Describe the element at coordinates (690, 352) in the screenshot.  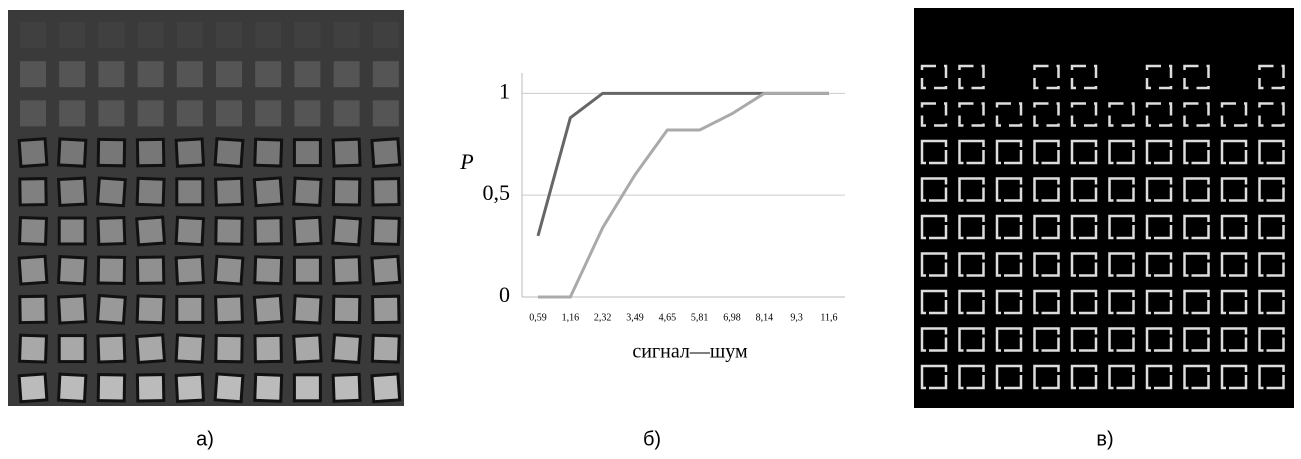
I see `x-axis-label: сигнал—шум` at that location.